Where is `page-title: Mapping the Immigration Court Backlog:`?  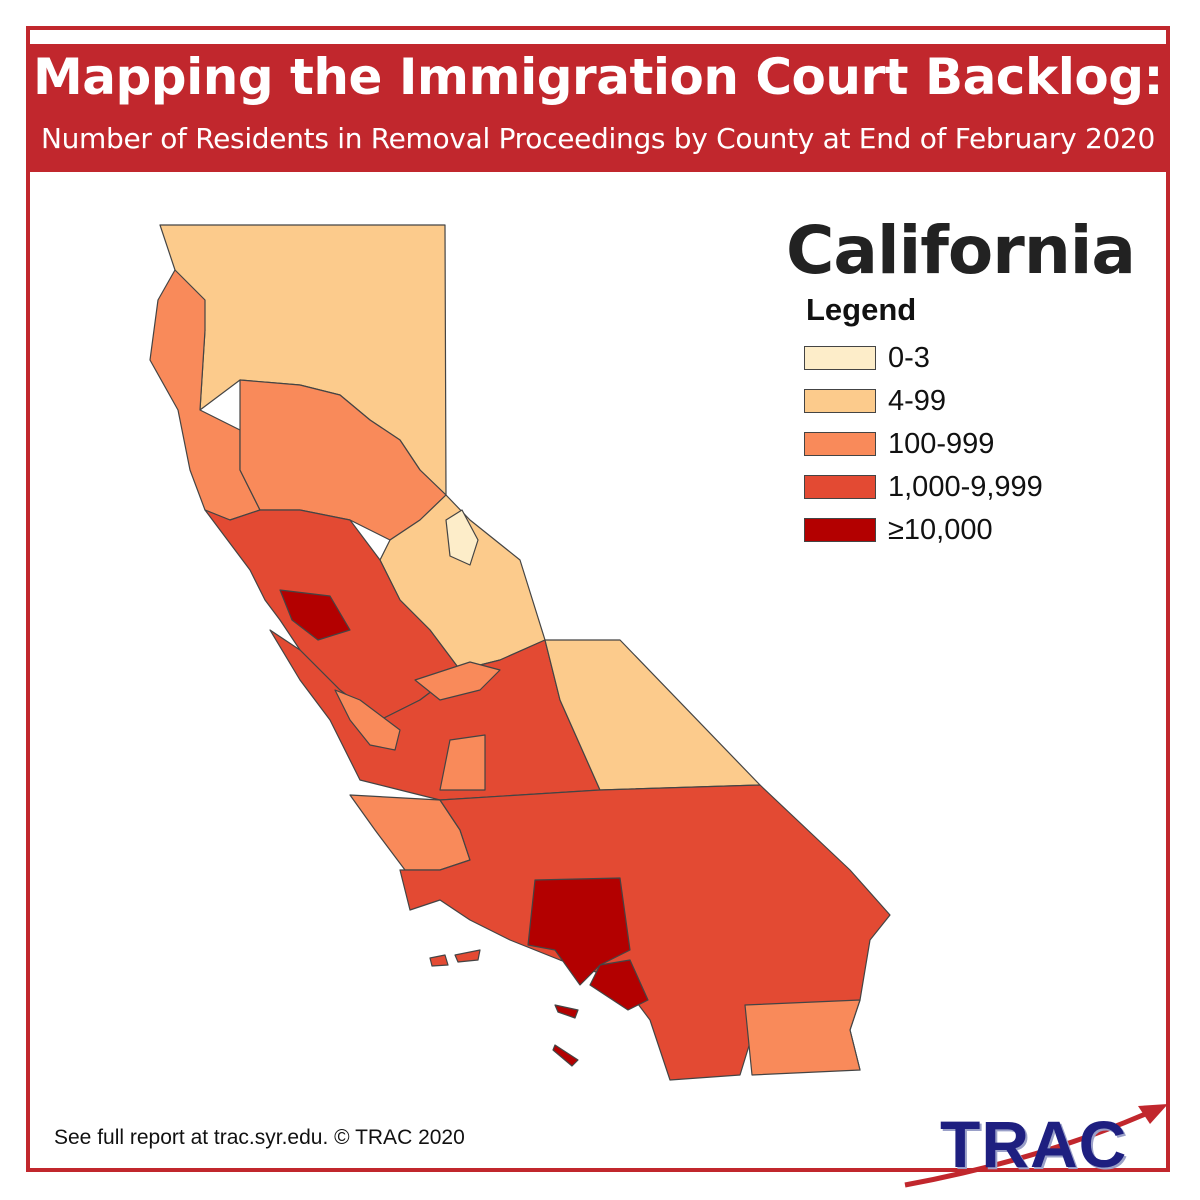
page-title: Mapping the Immigration Court Backlog: is located at coordinates (598, 77).